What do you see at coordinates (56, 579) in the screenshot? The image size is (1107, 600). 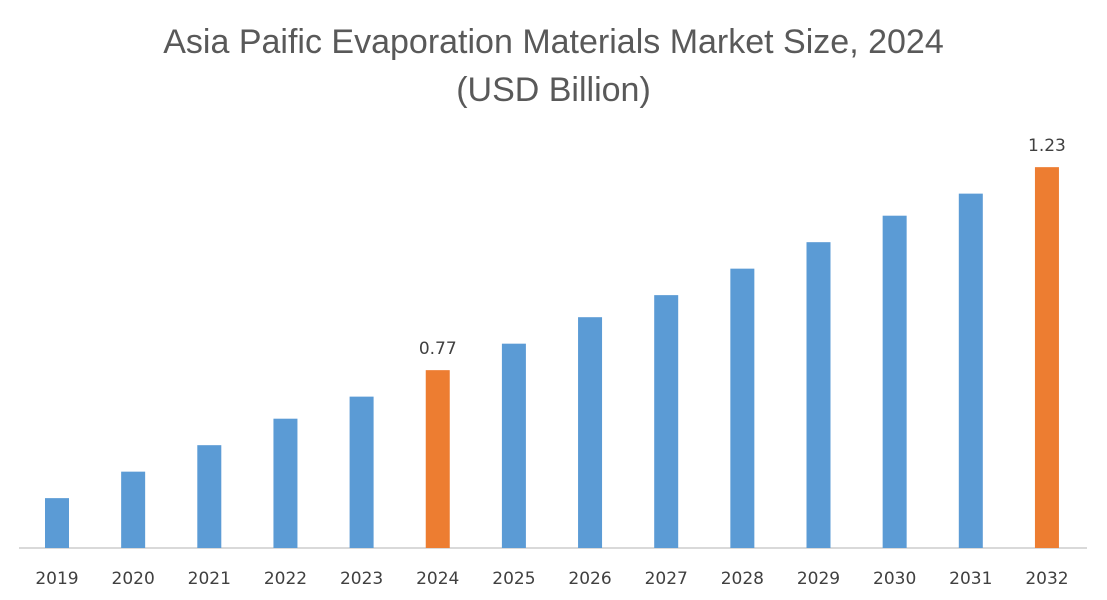 I see `x-tick-label: 2019` at bounding box center [56, 579].